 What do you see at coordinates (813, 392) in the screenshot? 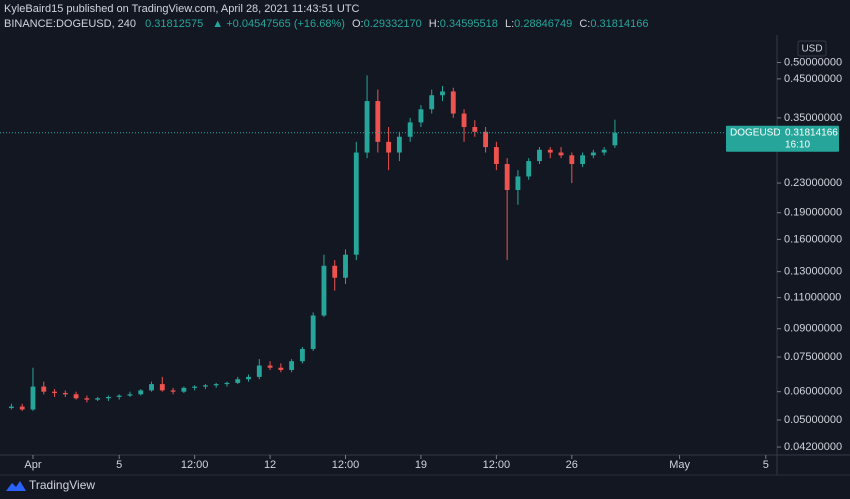
I see `y-tick-label: 0.06000000` at bounding box center [813, 392].